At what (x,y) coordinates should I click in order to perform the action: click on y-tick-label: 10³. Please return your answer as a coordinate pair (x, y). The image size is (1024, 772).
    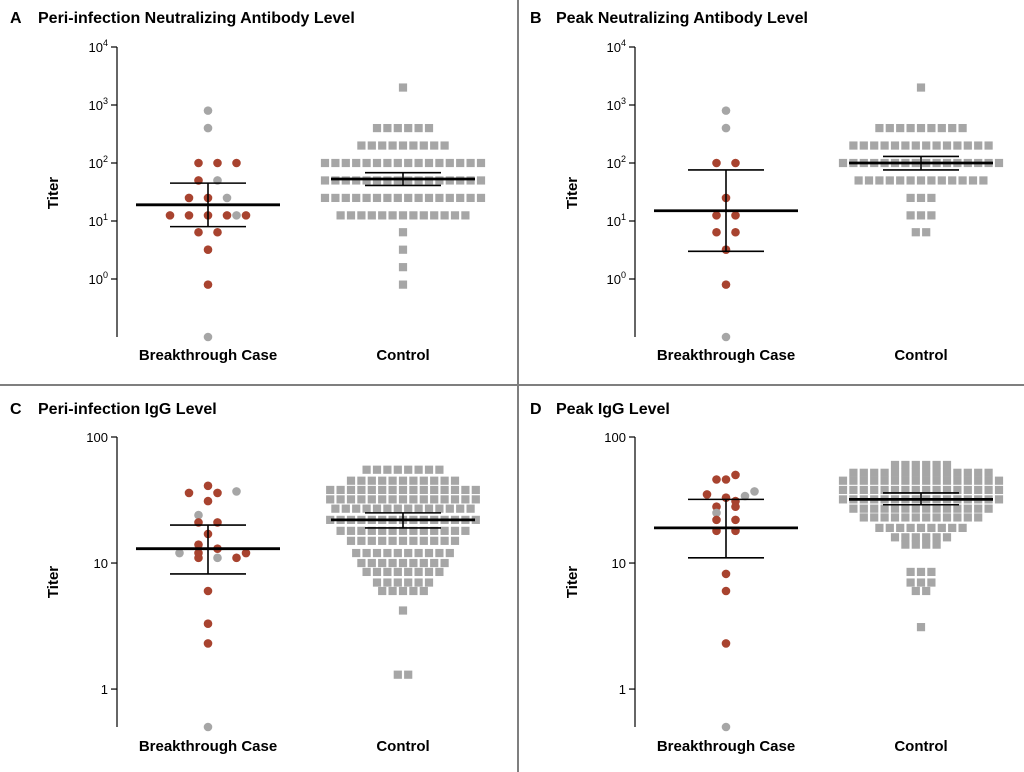
    Looking at the image, I should click on (616, 104).